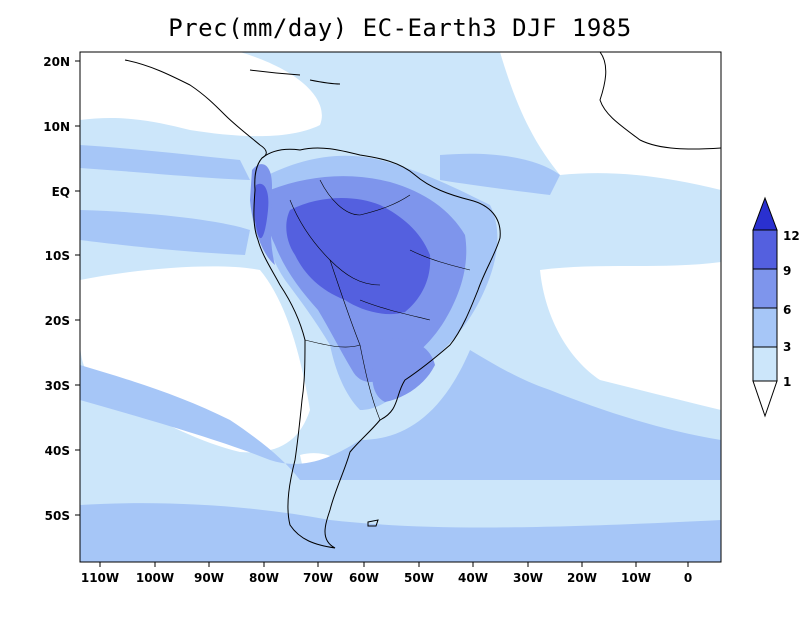 This screenshot has width=800, height=618. Describe the element at coordinates (787, 310) in the screenshot. I see `colorbar-label-6: 6` at that location.